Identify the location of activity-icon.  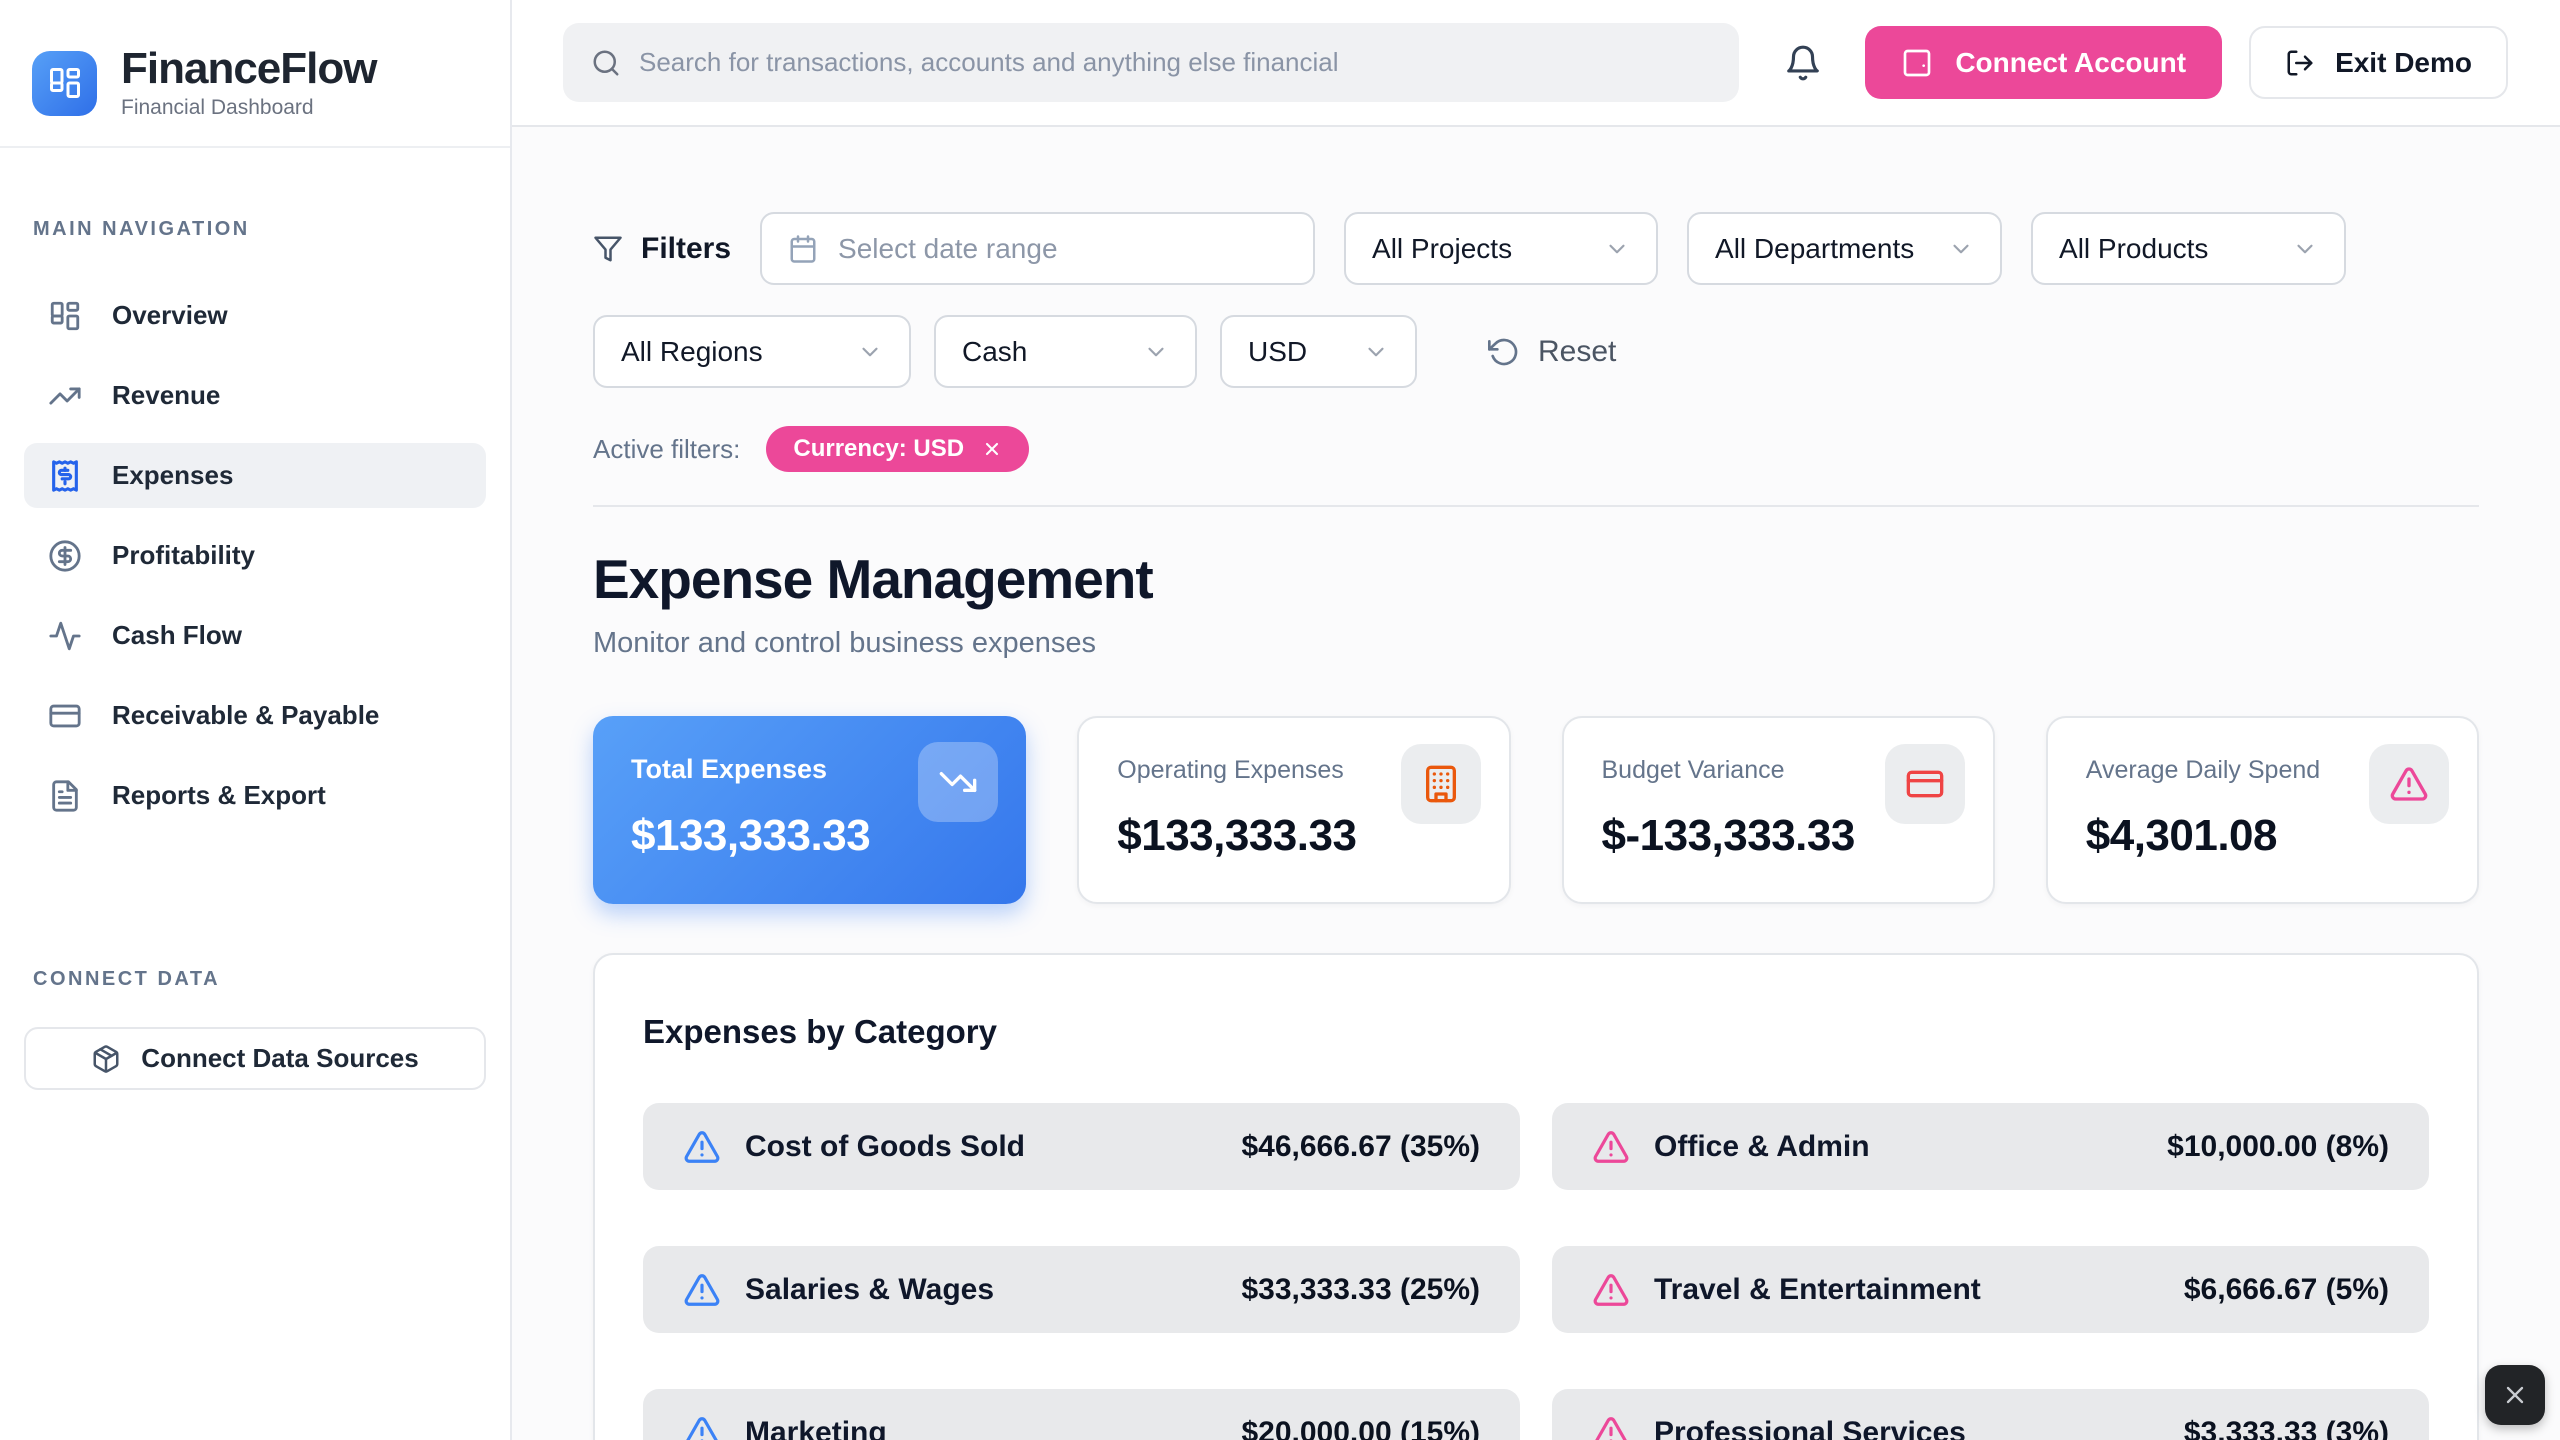
(65, 635).